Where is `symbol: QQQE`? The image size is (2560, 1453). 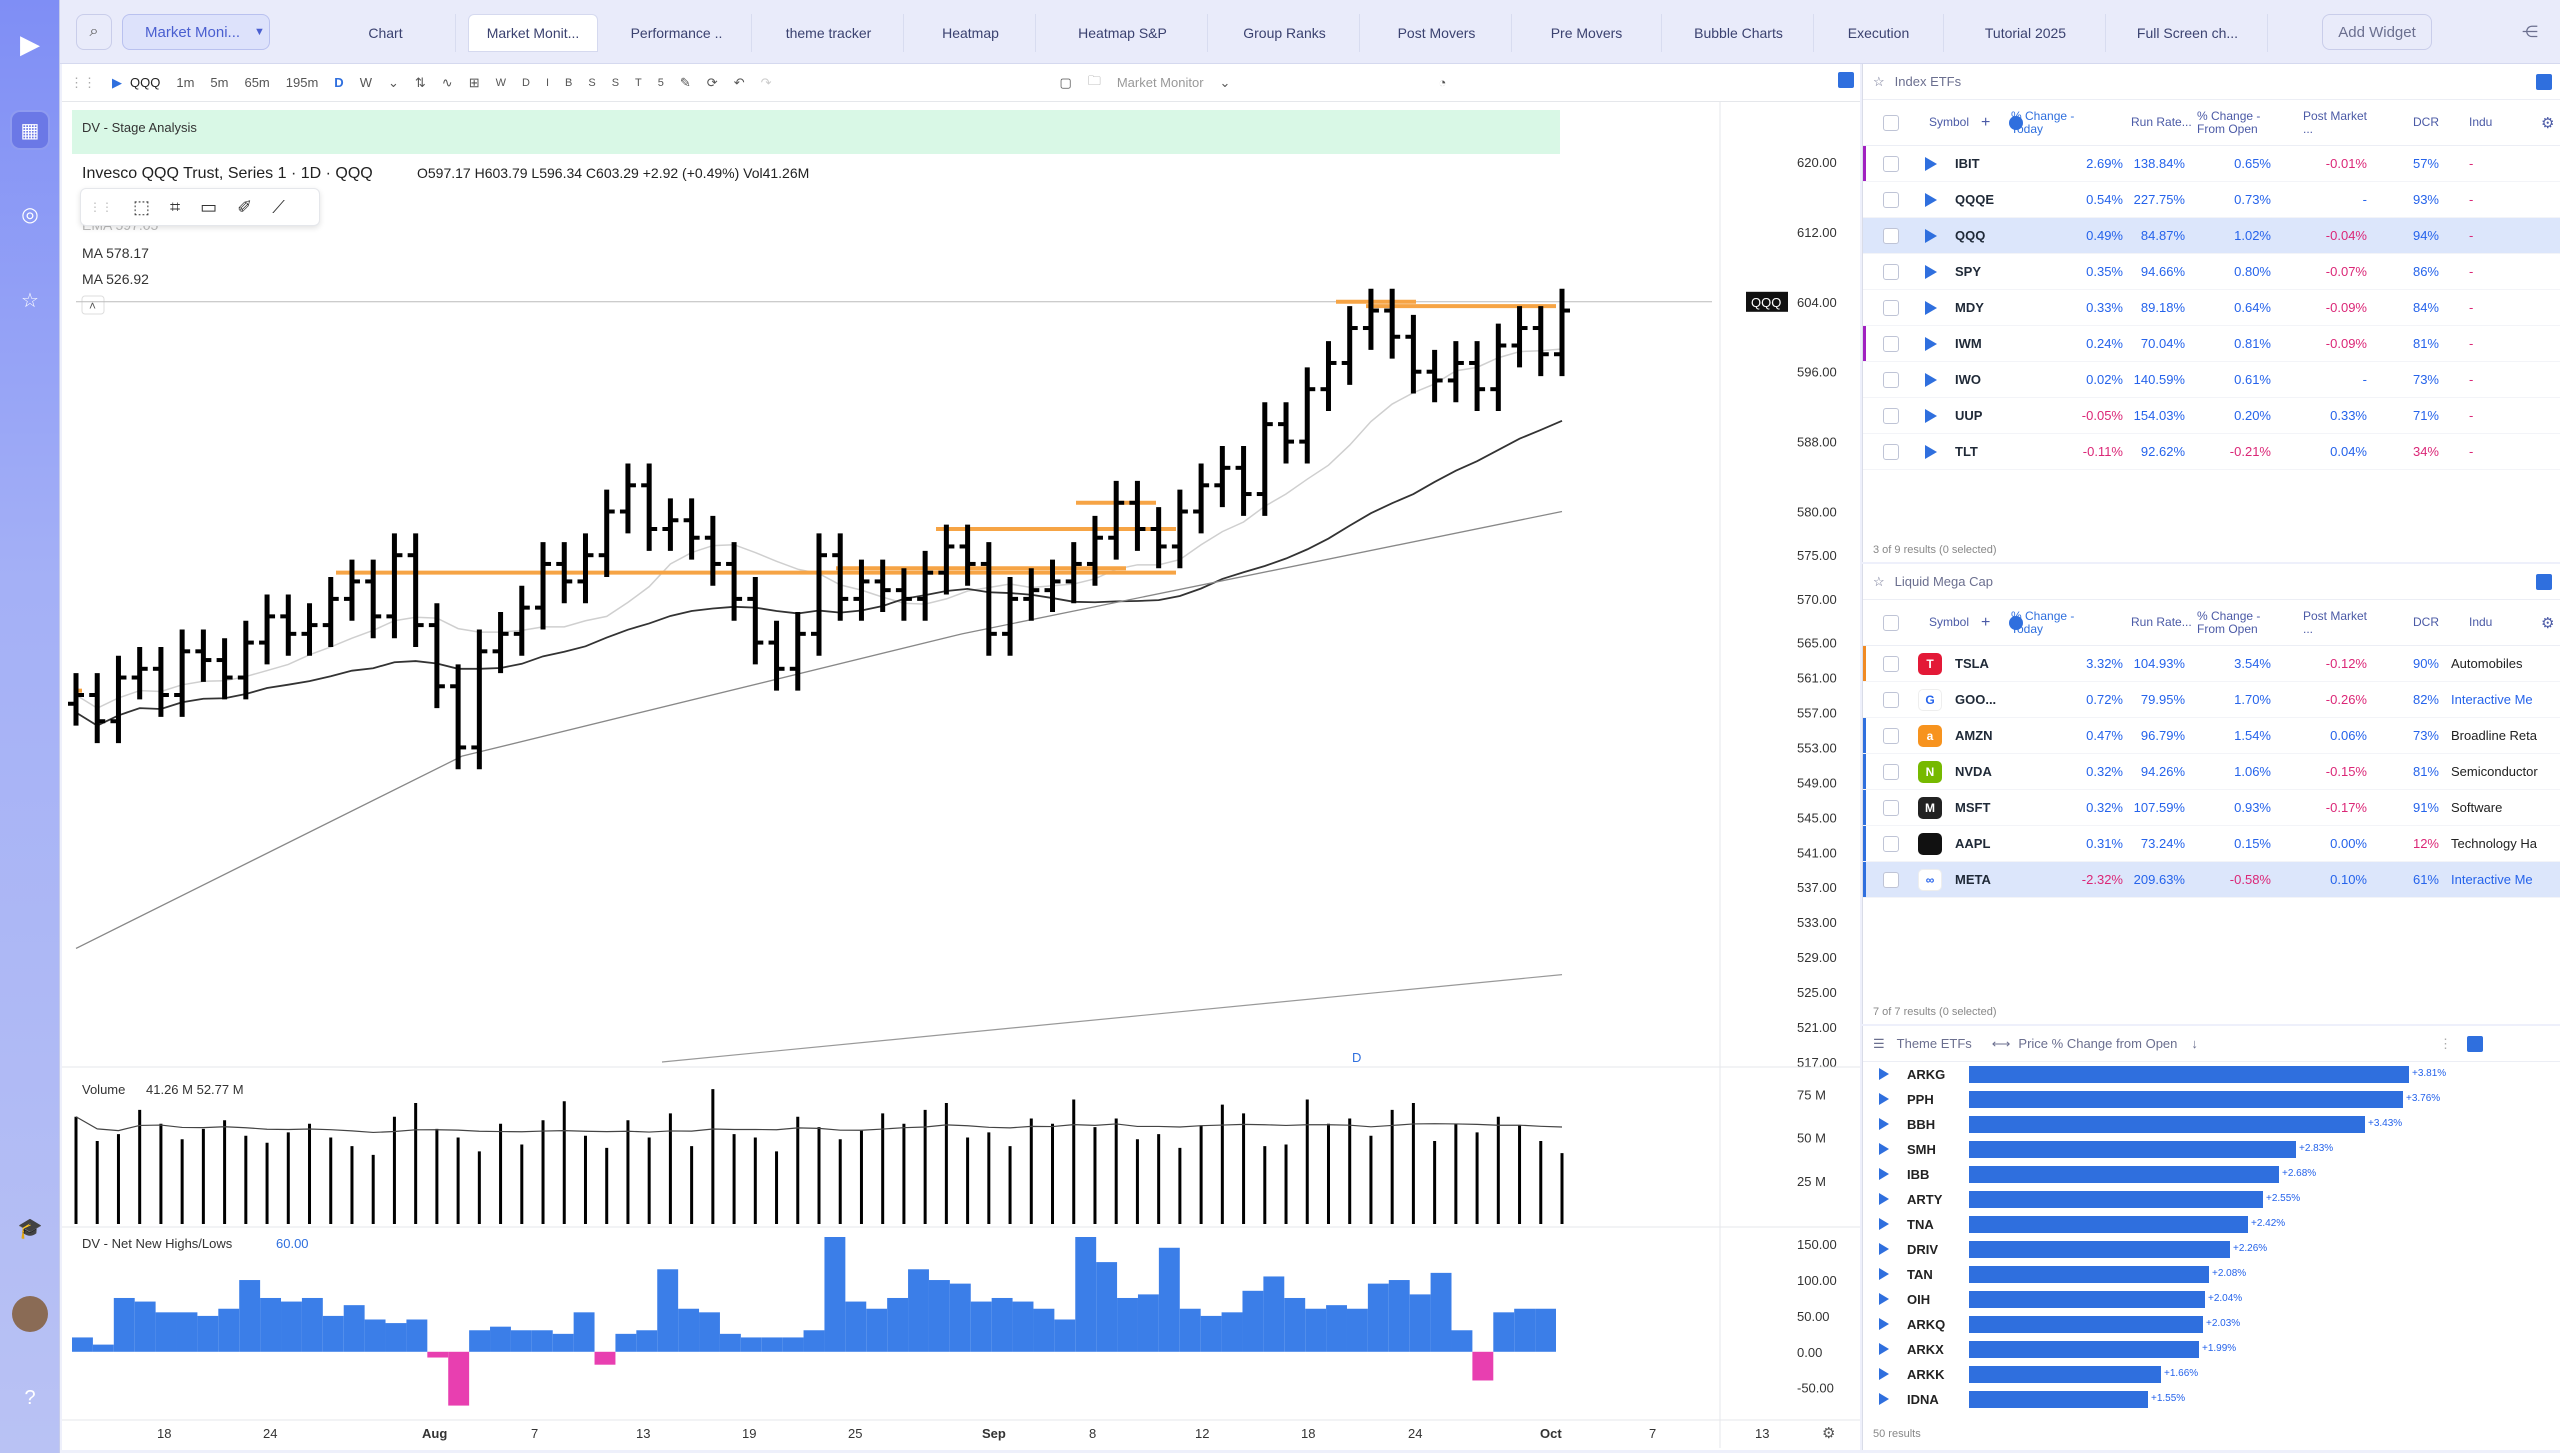
symbol: QQQE is located at coordinates (1975, 199).